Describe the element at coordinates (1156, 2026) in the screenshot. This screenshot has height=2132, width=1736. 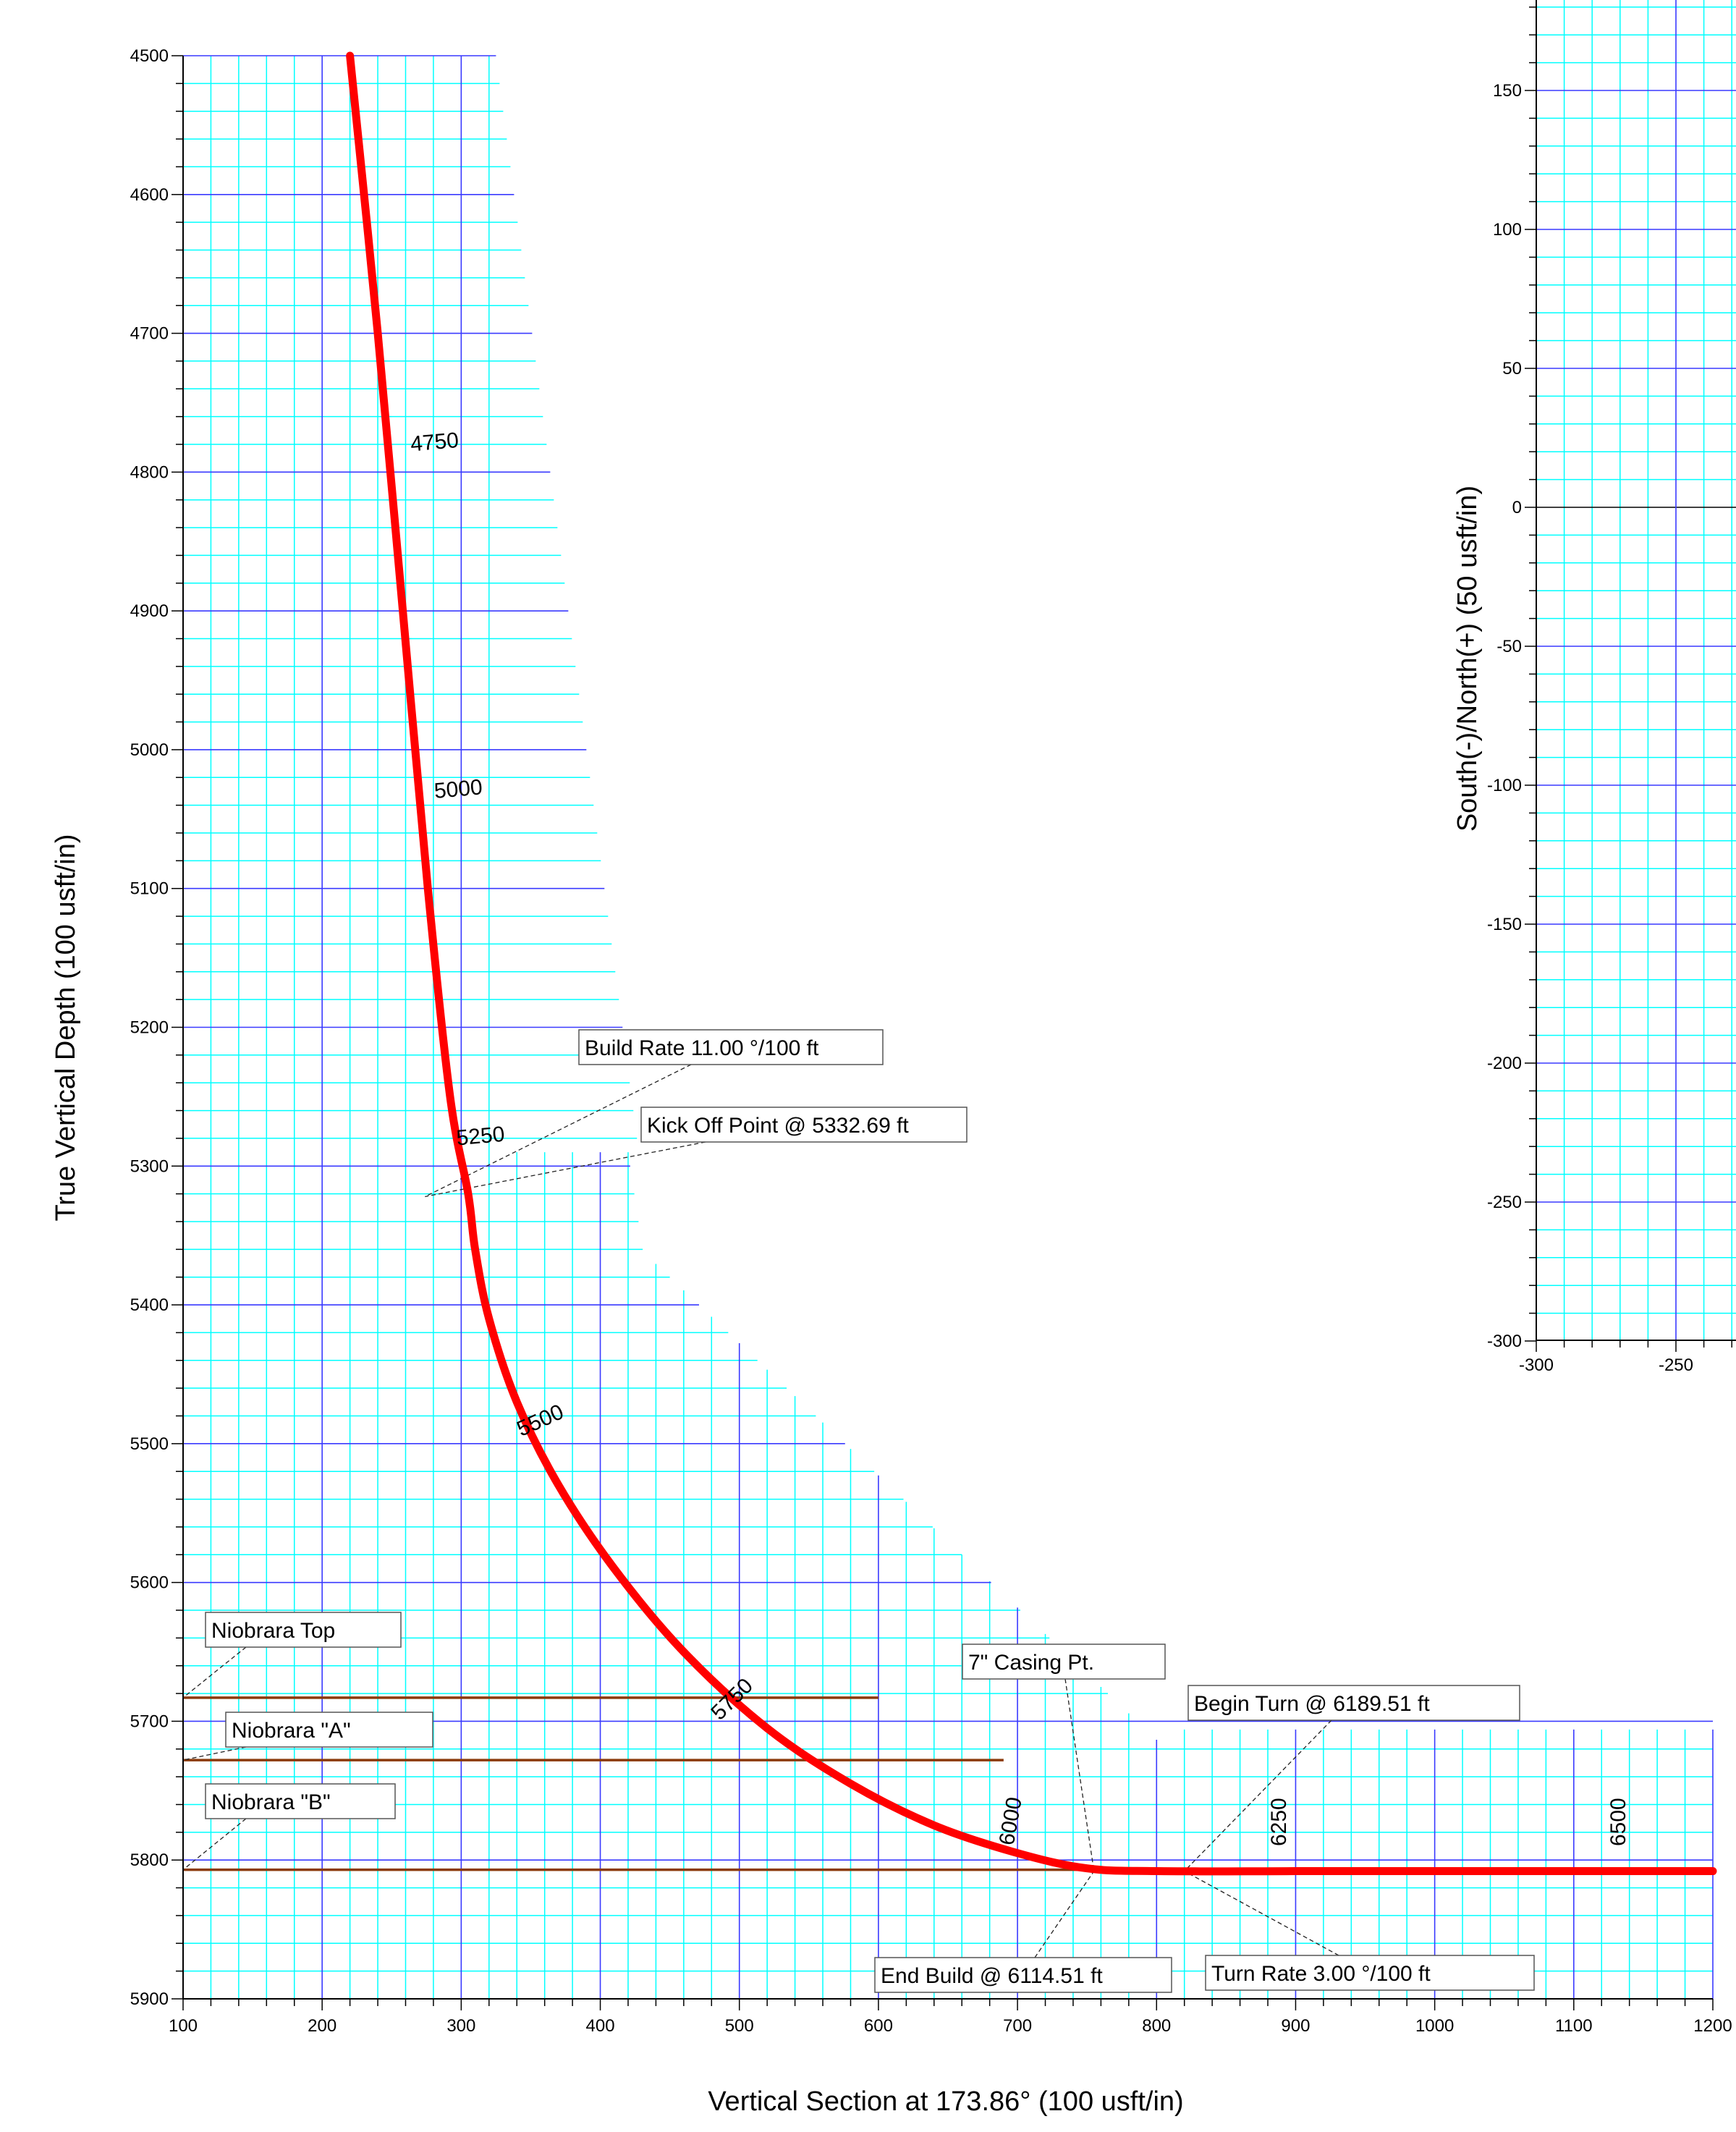
I see `x-tick-label: 800` at that location.